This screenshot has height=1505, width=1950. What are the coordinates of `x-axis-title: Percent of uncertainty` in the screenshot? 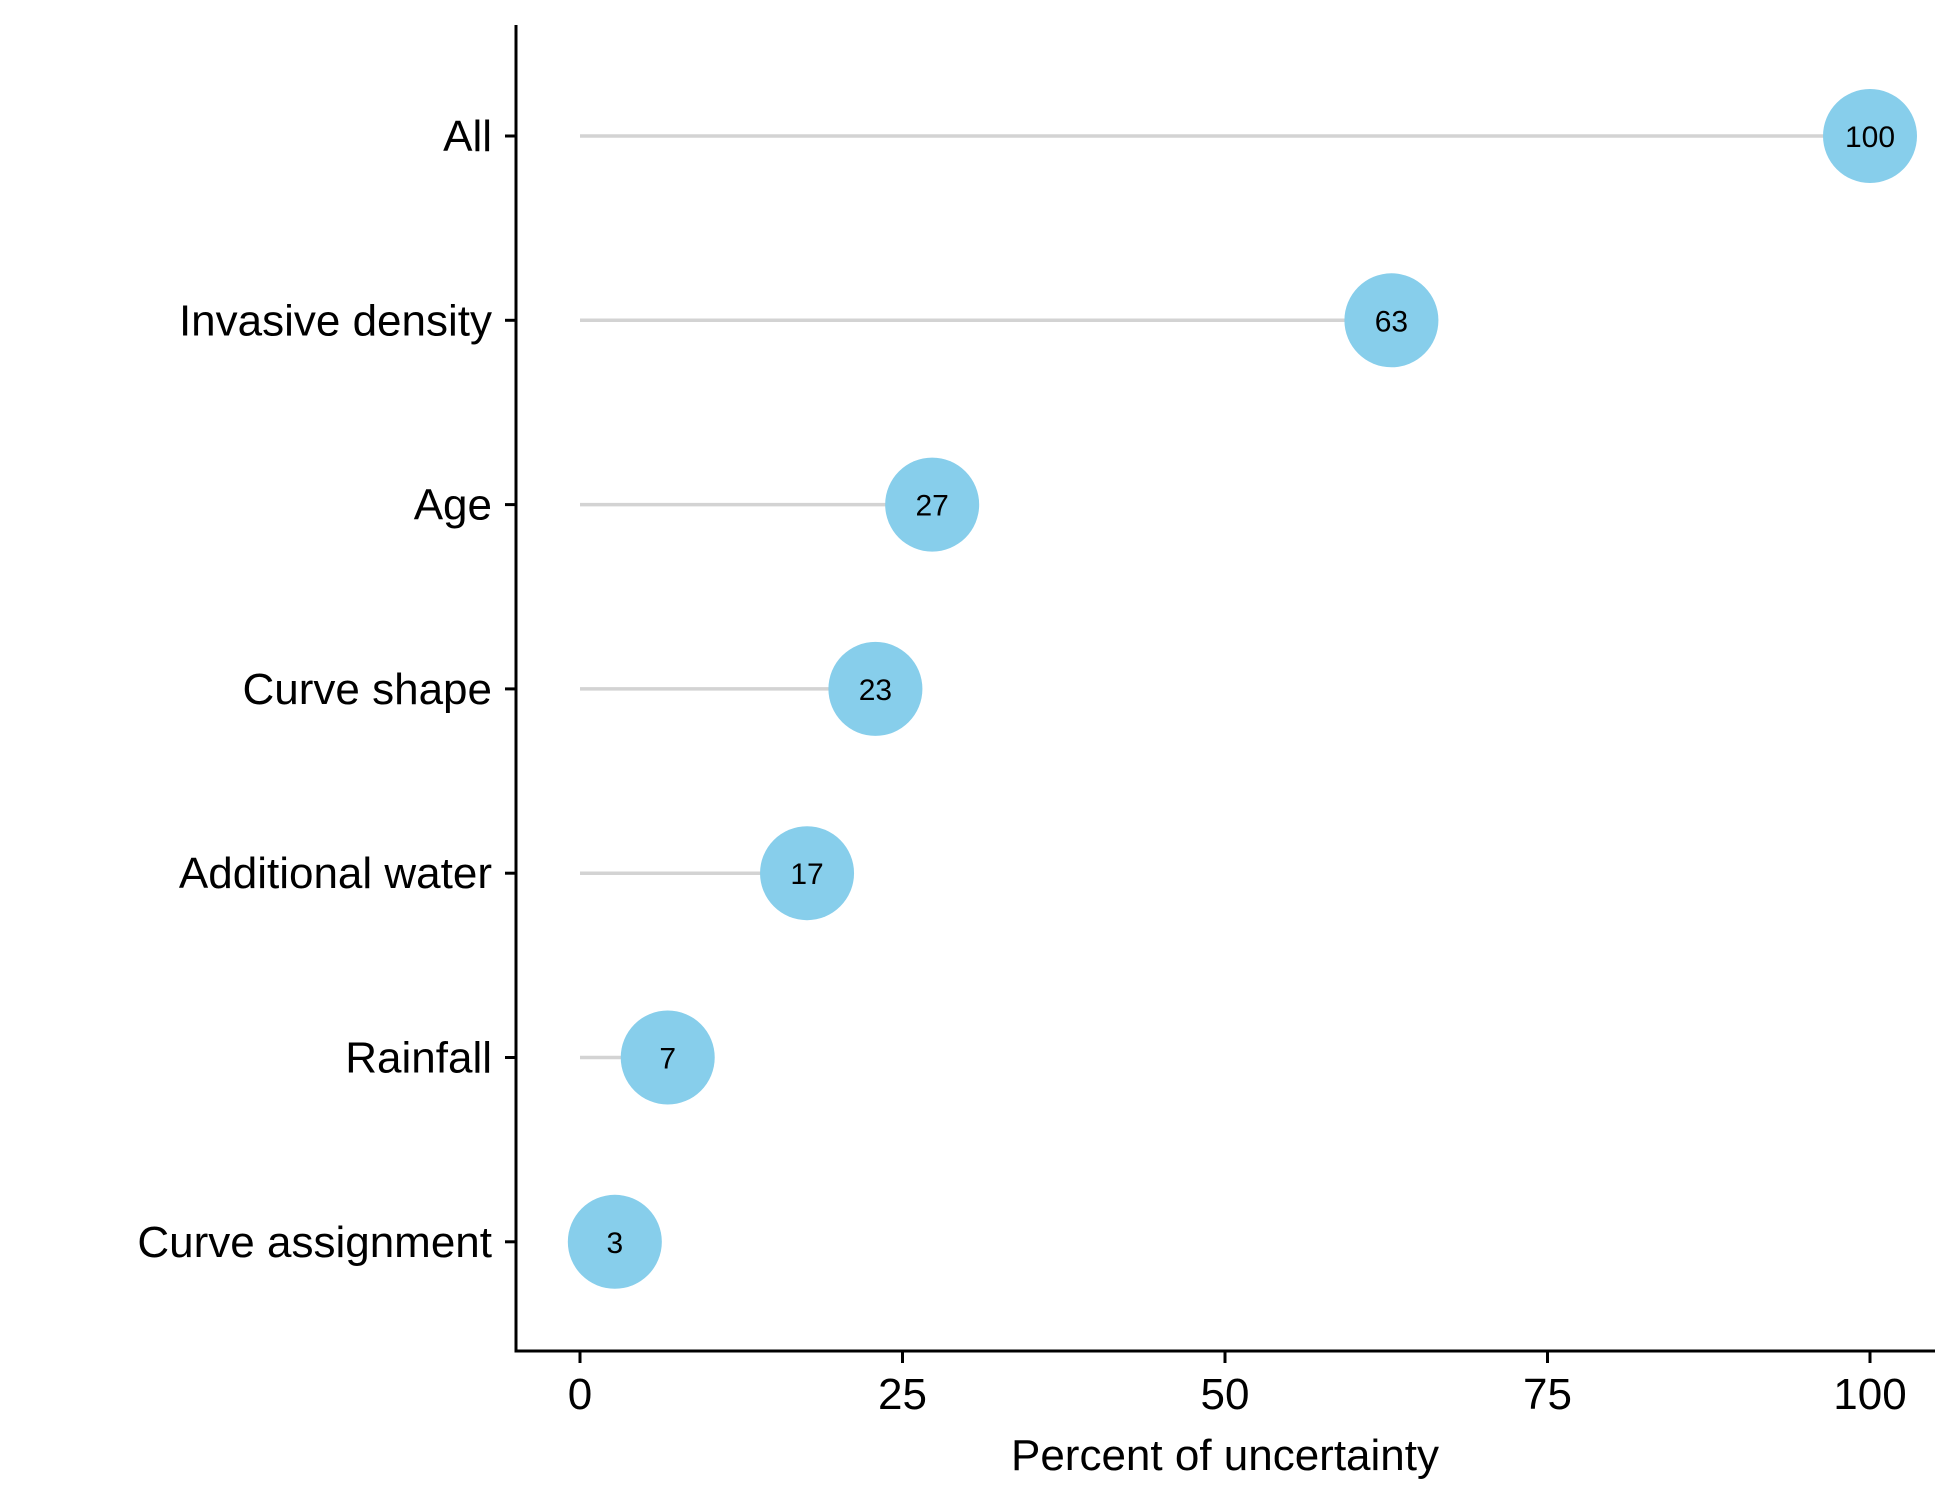 It's located at (1225, 1455).